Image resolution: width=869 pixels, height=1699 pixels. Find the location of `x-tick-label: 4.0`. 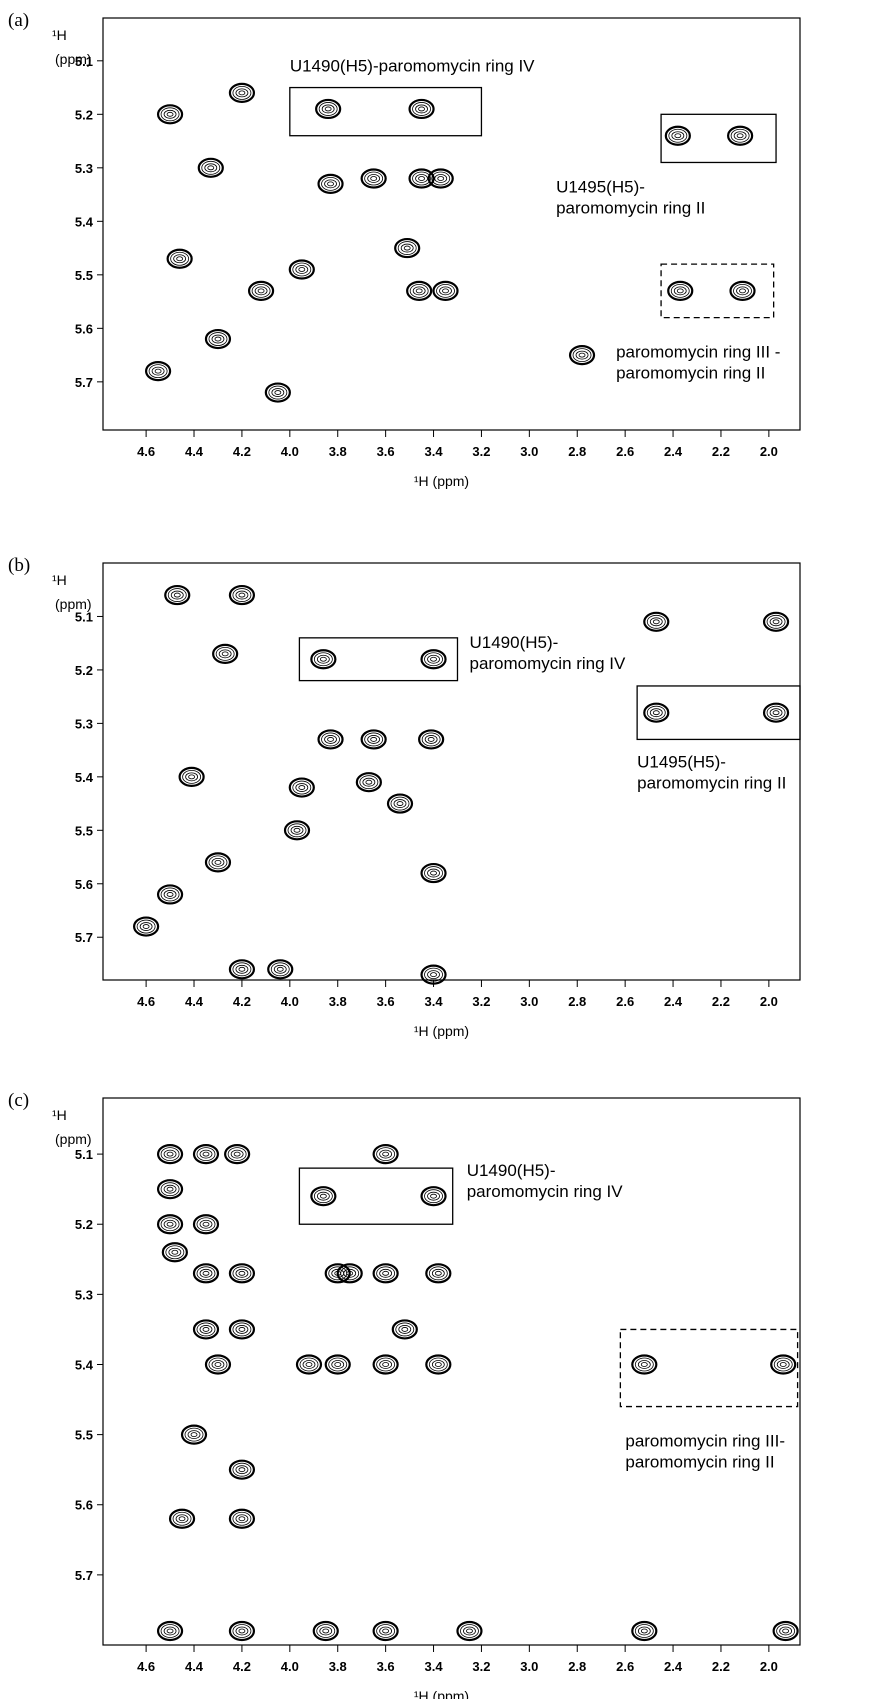

x-tick-label: 4.0 is located at coordinates (290, 451).